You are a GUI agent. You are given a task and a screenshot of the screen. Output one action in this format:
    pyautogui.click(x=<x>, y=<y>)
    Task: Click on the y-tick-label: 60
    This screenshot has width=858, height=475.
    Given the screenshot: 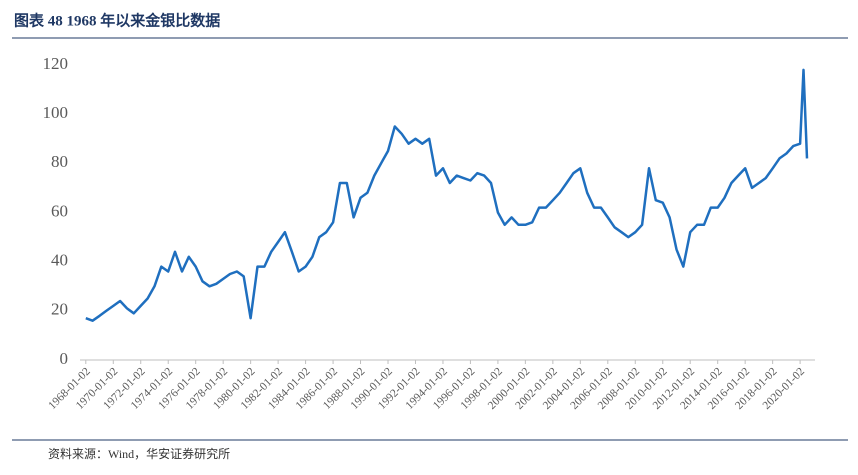 What is the action you would take?
    pyautogui.click(x=59, y=210)
    